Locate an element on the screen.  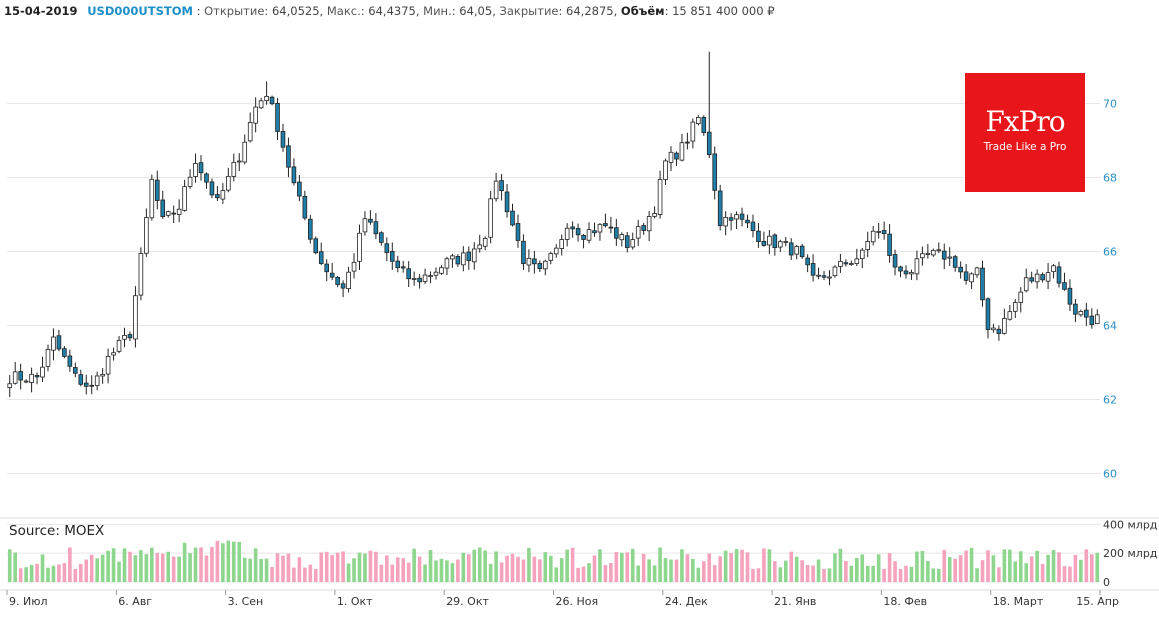
quote-date: 15-04-2019 is located at coordinates (41, 11).